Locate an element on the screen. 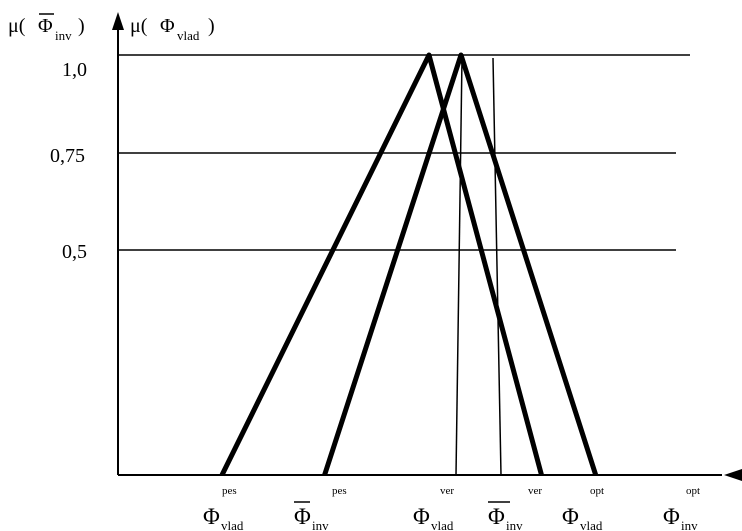 Image resolution: width=742 pixels, height=531 pixels. xlabel-vlad-ver: ver Φ vlad is located at coordinates (433, 508).